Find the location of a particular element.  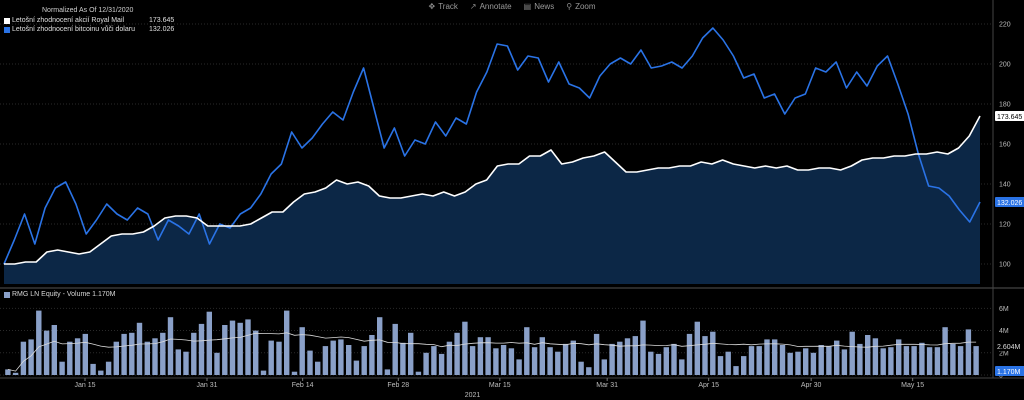

toolbar-news-button: ▤ News is located at coordinates (539, 6).